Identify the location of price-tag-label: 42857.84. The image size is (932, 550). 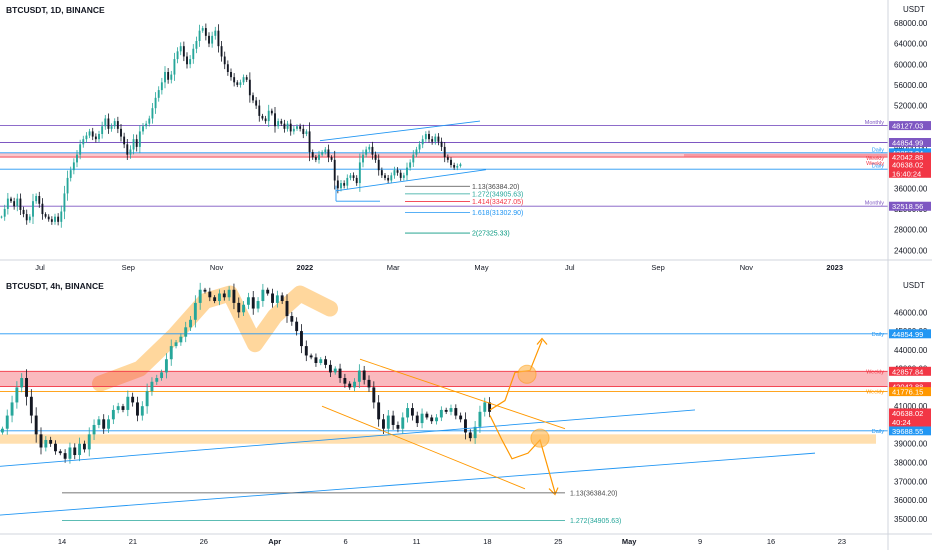
(907, 371).